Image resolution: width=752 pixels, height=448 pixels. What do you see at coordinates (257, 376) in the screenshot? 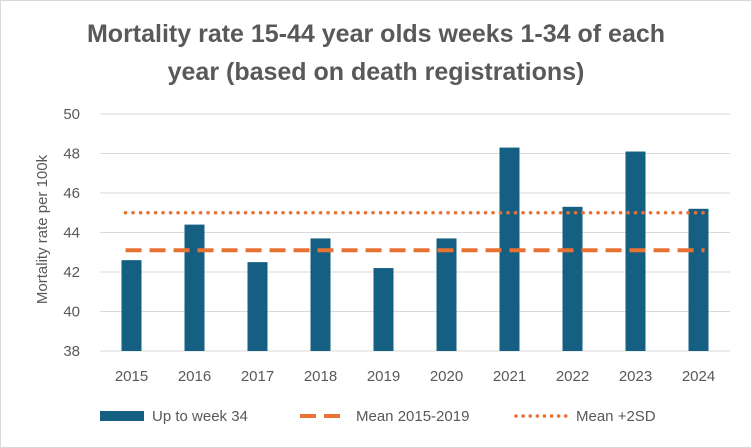
I see `x-tick-label: 2017` at bounding box center [257, 376].